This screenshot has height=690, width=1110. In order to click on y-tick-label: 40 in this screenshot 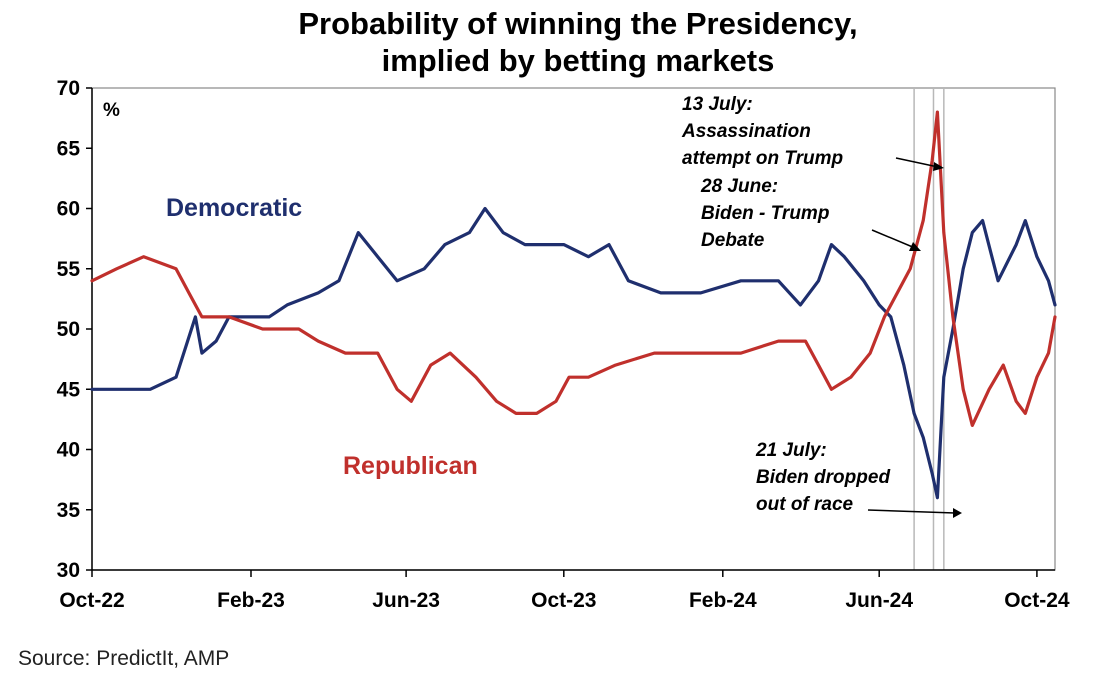, I will do `click(68, 450)`.